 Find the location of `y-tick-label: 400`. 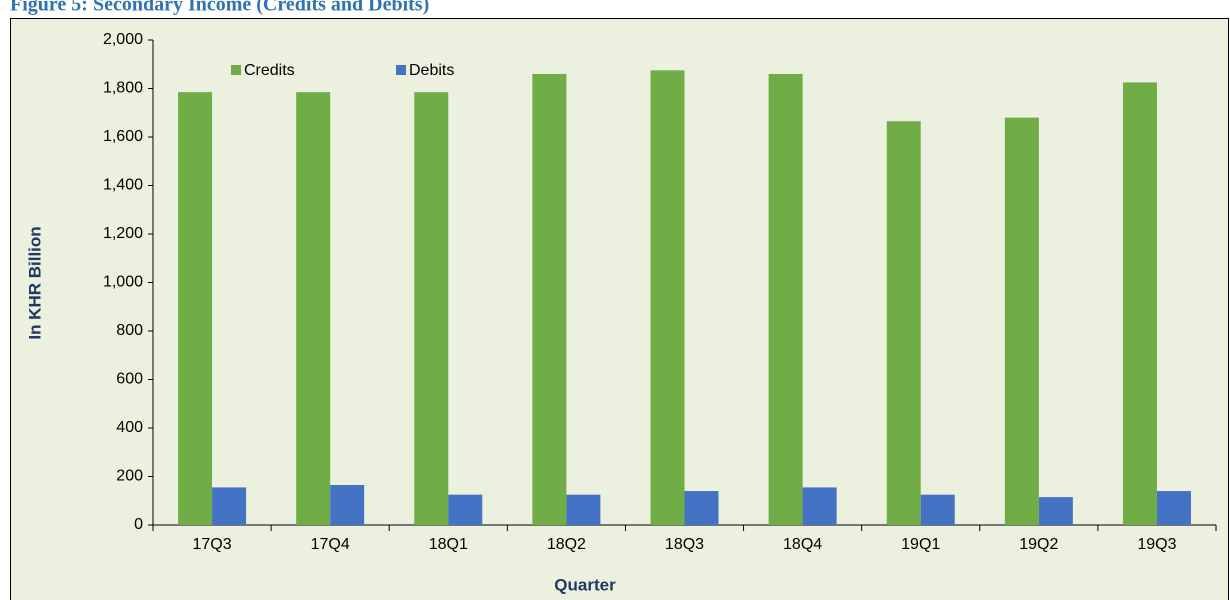

y-tick-label: 400 is located at coordinates (129, 427).